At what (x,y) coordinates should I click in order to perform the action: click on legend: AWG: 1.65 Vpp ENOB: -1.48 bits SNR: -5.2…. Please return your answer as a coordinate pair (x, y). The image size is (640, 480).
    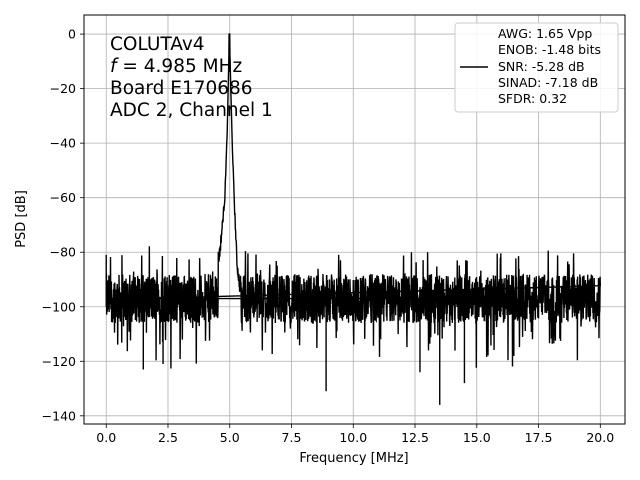
    Looking at the image, I should click on (536, 67).